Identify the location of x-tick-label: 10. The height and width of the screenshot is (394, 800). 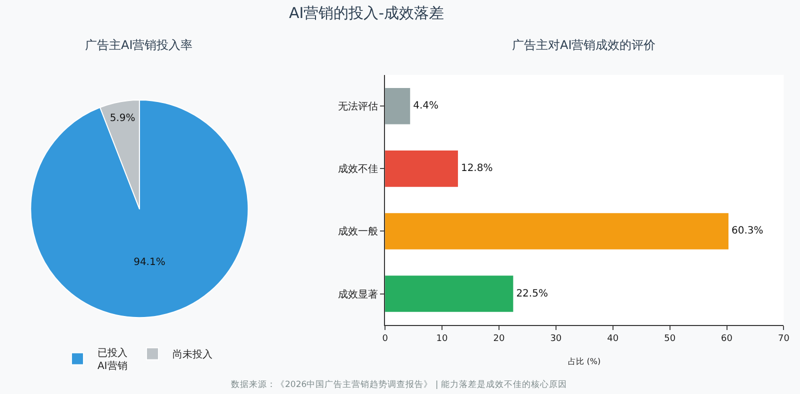
(442, 339).